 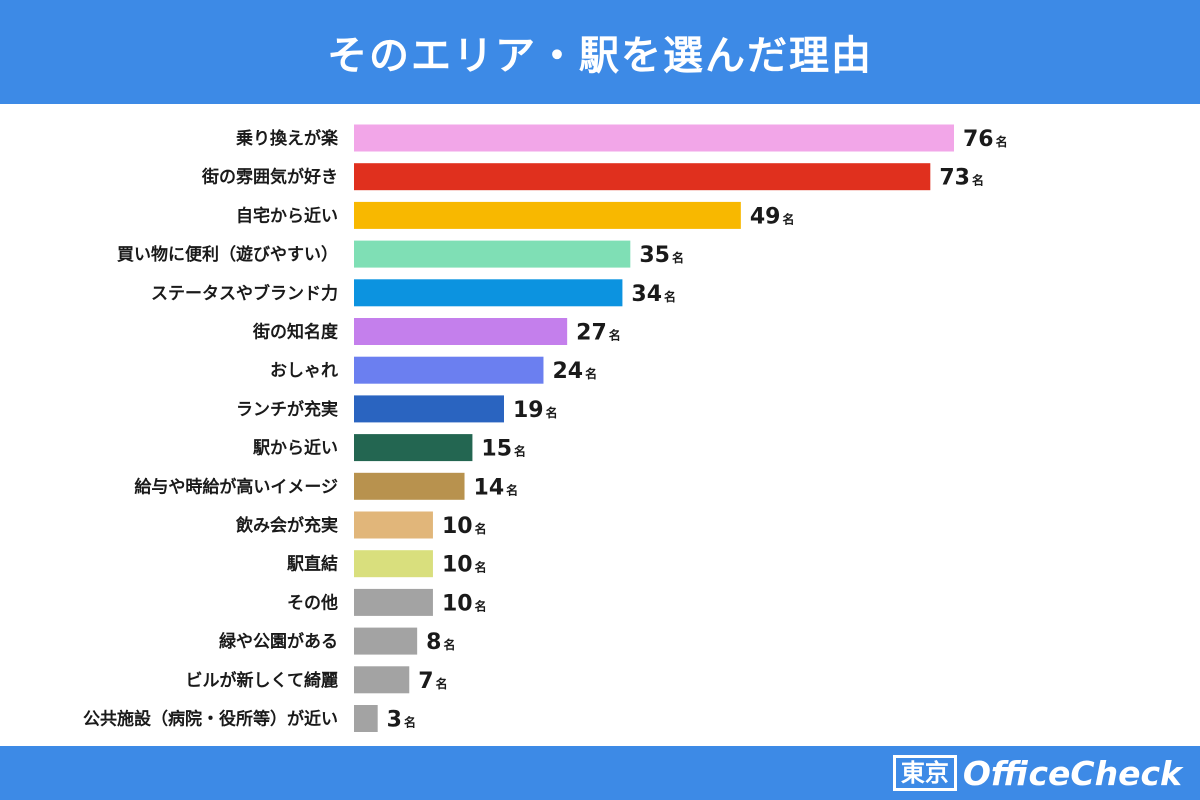 What do you see at coordinates (236, 486) in the screenshot?
I see `category-label: 給与や時給が高いイメージ` at bounding box center [236, 486].